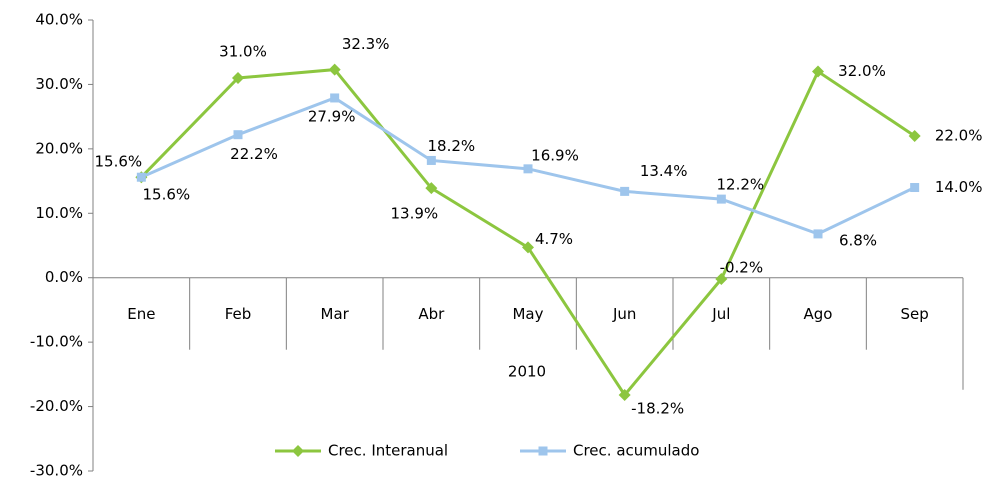  What do you see at coordinates (742, 268) in the screenshot?
I see `data-label: -0.2%` at bounding box center [742, 268].